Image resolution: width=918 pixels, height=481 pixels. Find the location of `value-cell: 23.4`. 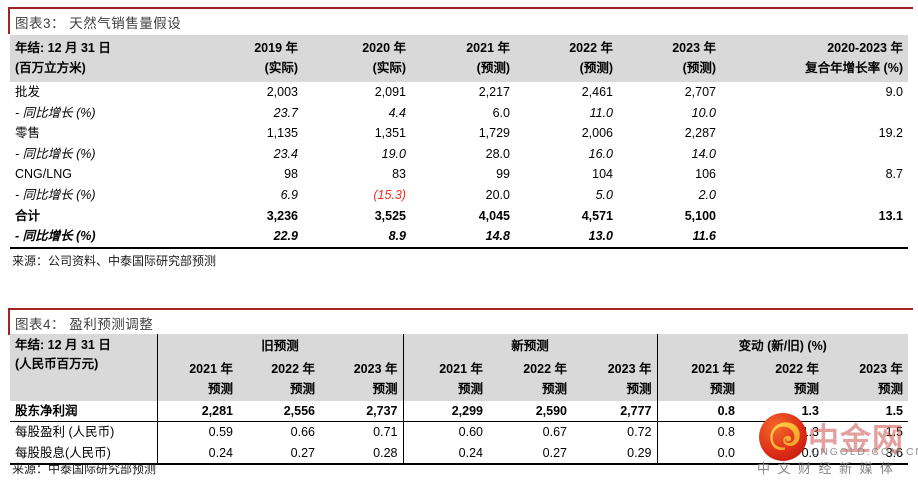

value-cell: 23.4 is located at coordinates (285, 153).